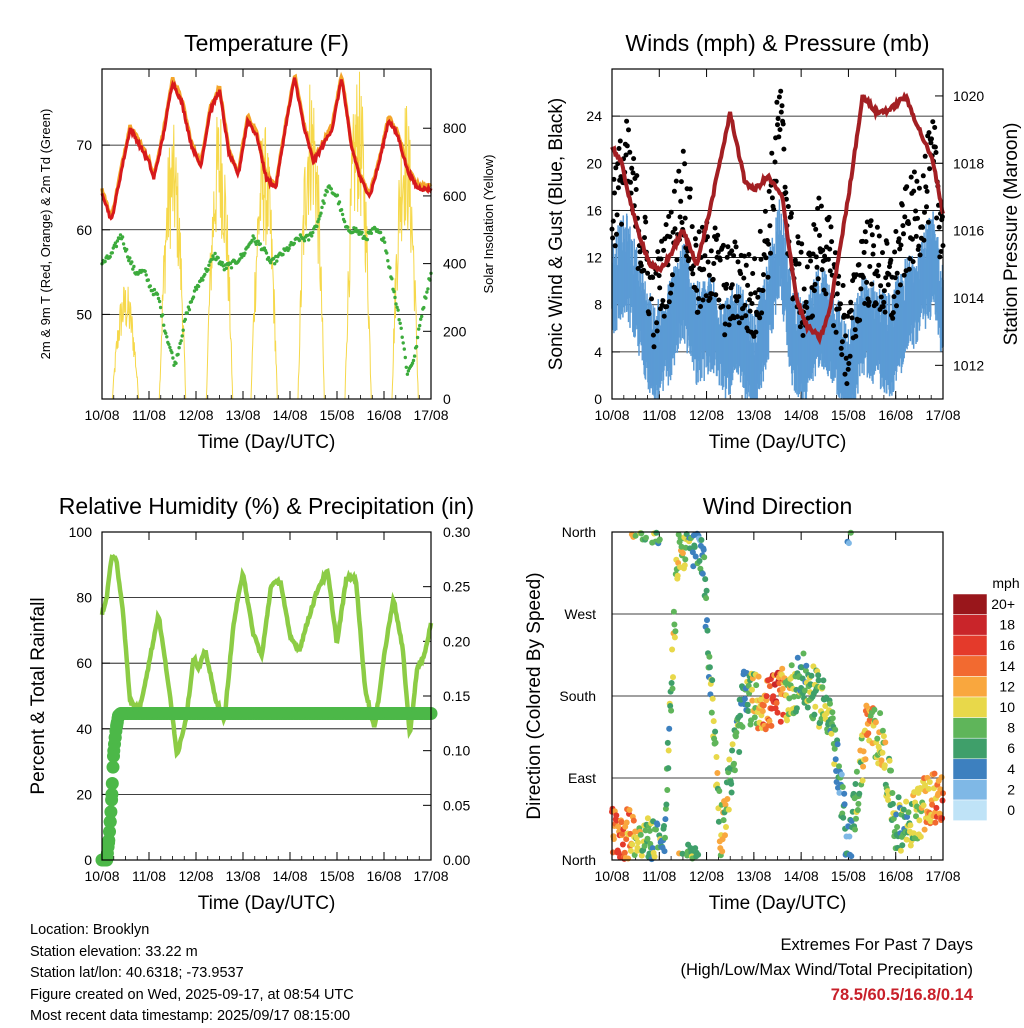 The image size is (1024, 1028). Describe the element at coordinates (84, 663) in the screenshot. I see `panel3-ytick-label: 60` at that location.